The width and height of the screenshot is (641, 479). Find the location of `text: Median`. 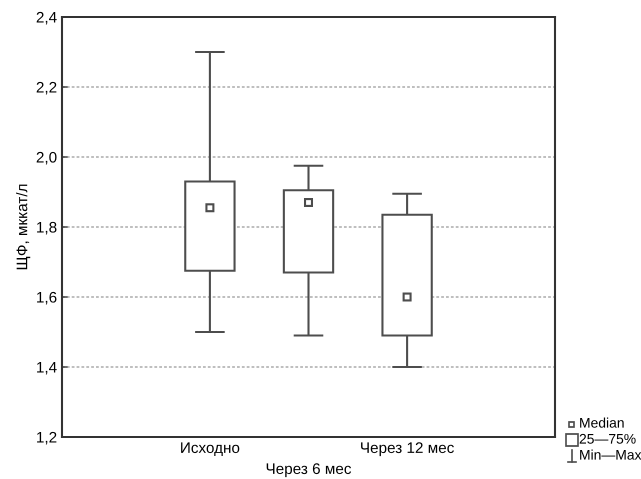

text: Median is located at coordinates (602, 423).